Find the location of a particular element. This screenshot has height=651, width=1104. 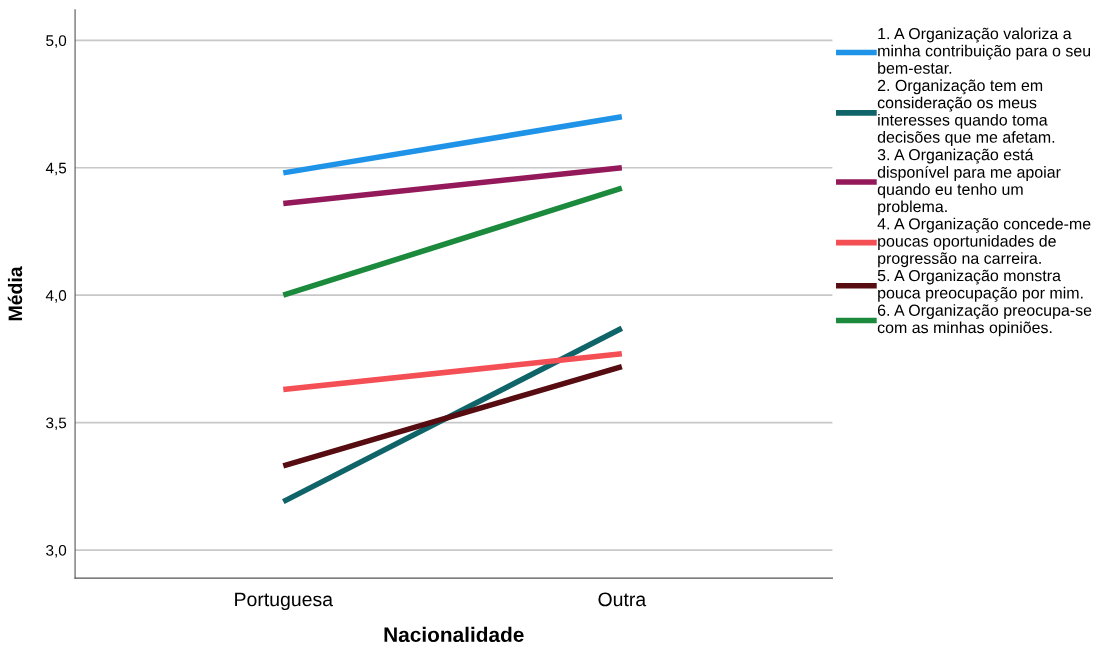

y-tick-label: 3,0 is located at coordinates (56, 551).